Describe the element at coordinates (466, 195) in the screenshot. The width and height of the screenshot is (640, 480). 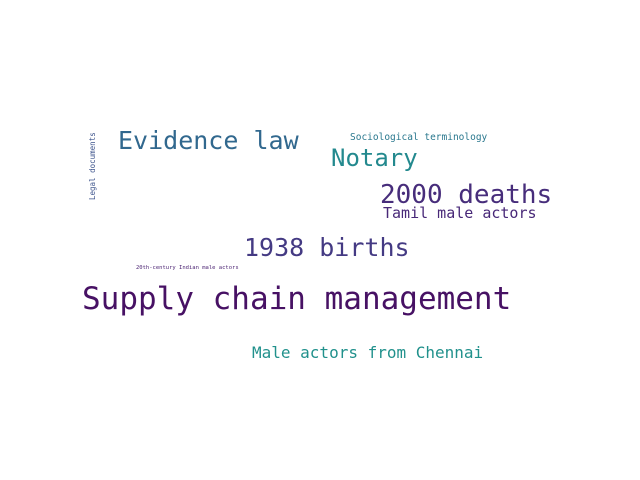
I see `word-2000-deaths: 2000 deaths` at that location.